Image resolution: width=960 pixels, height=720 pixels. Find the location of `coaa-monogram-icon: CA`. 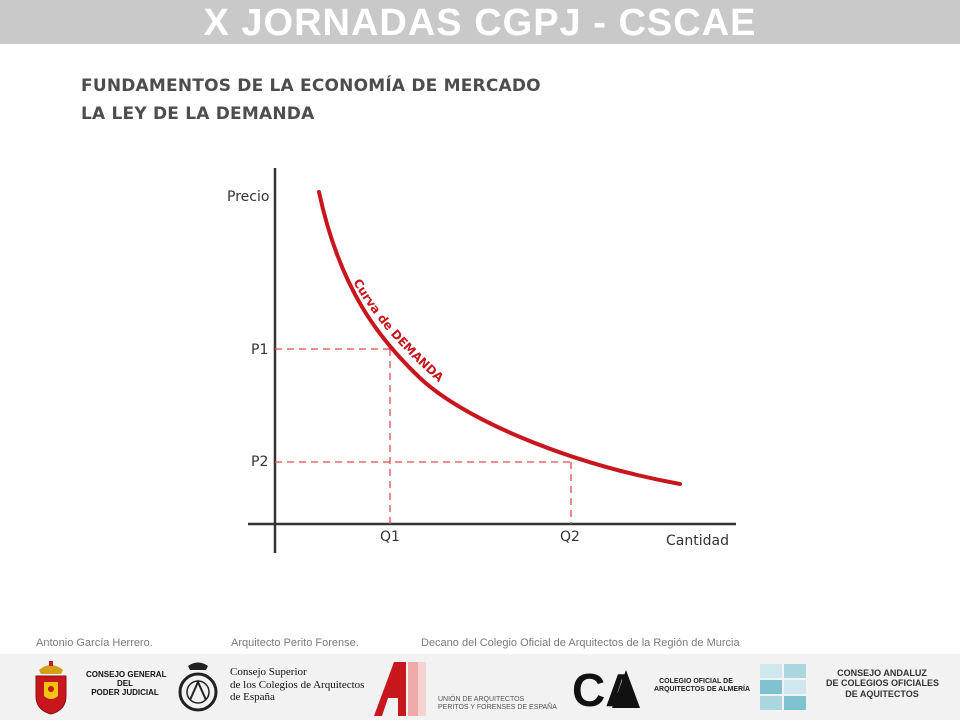

coaa-monogram-icon: CA is located at coordinates (606, 689).